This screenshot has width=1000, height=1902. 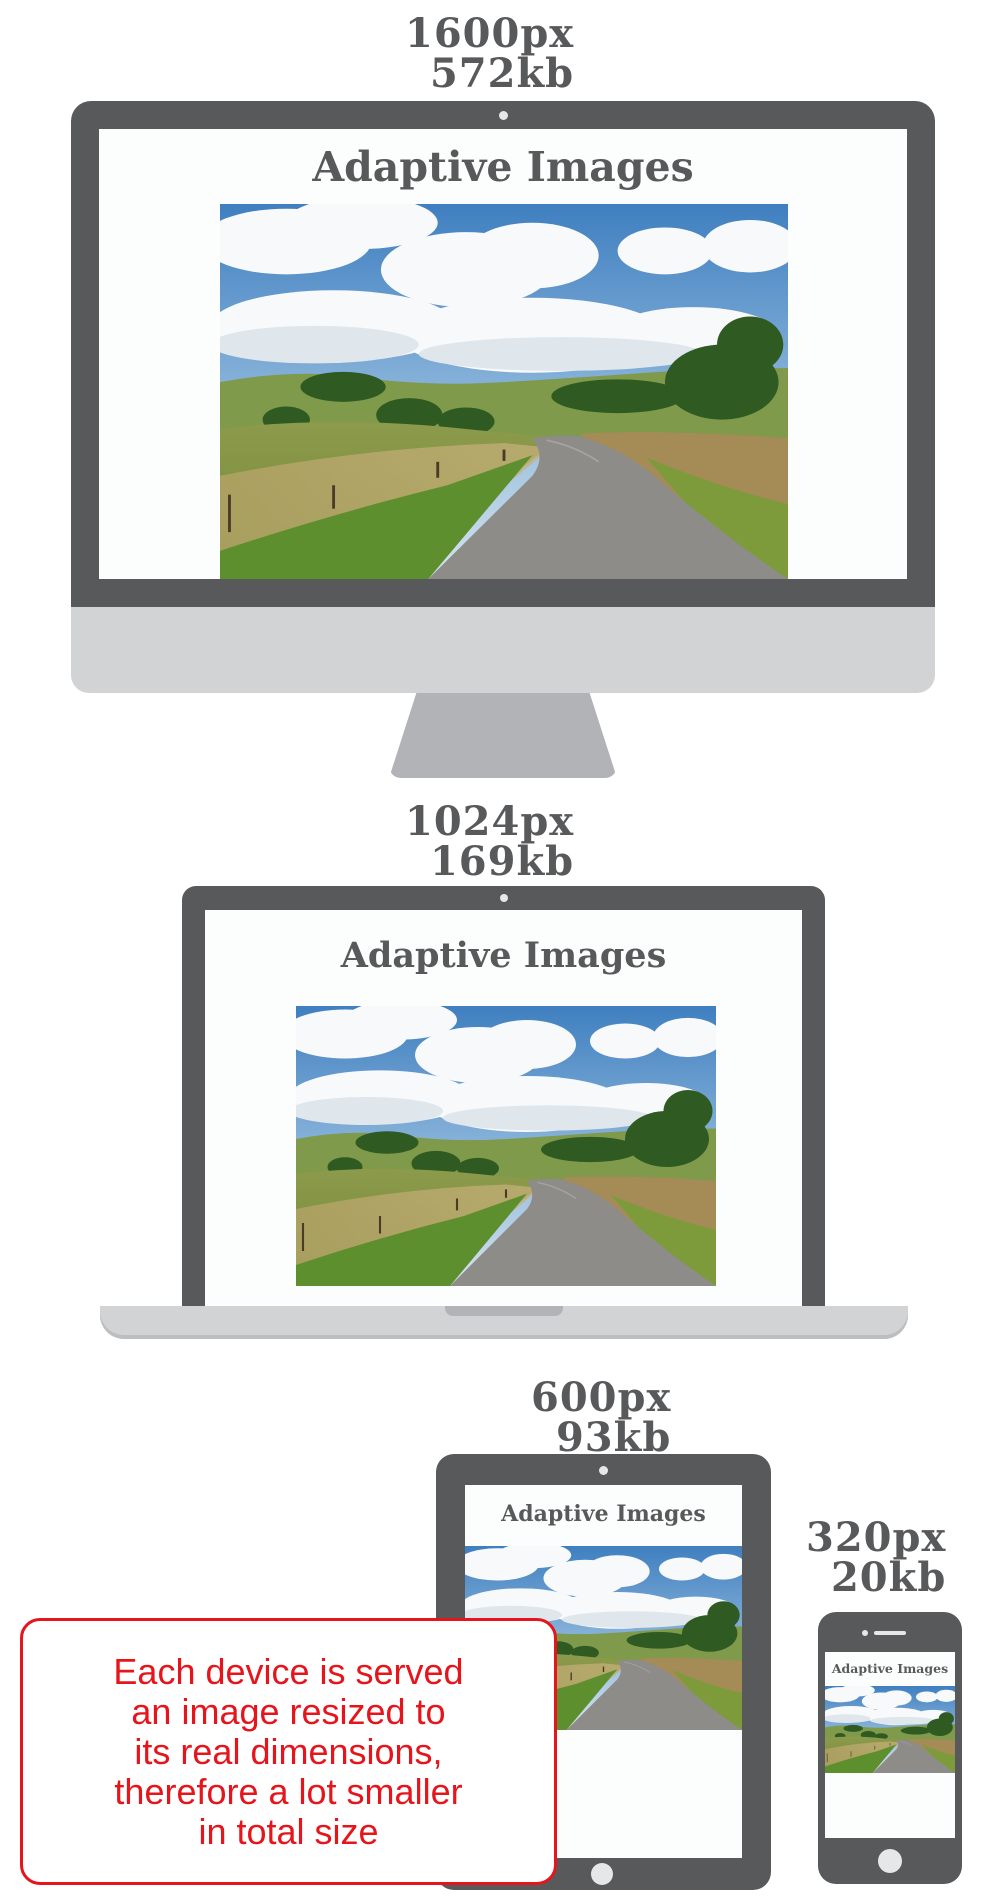 I want to click on phone-speaker, so click(x=890, y=1633).